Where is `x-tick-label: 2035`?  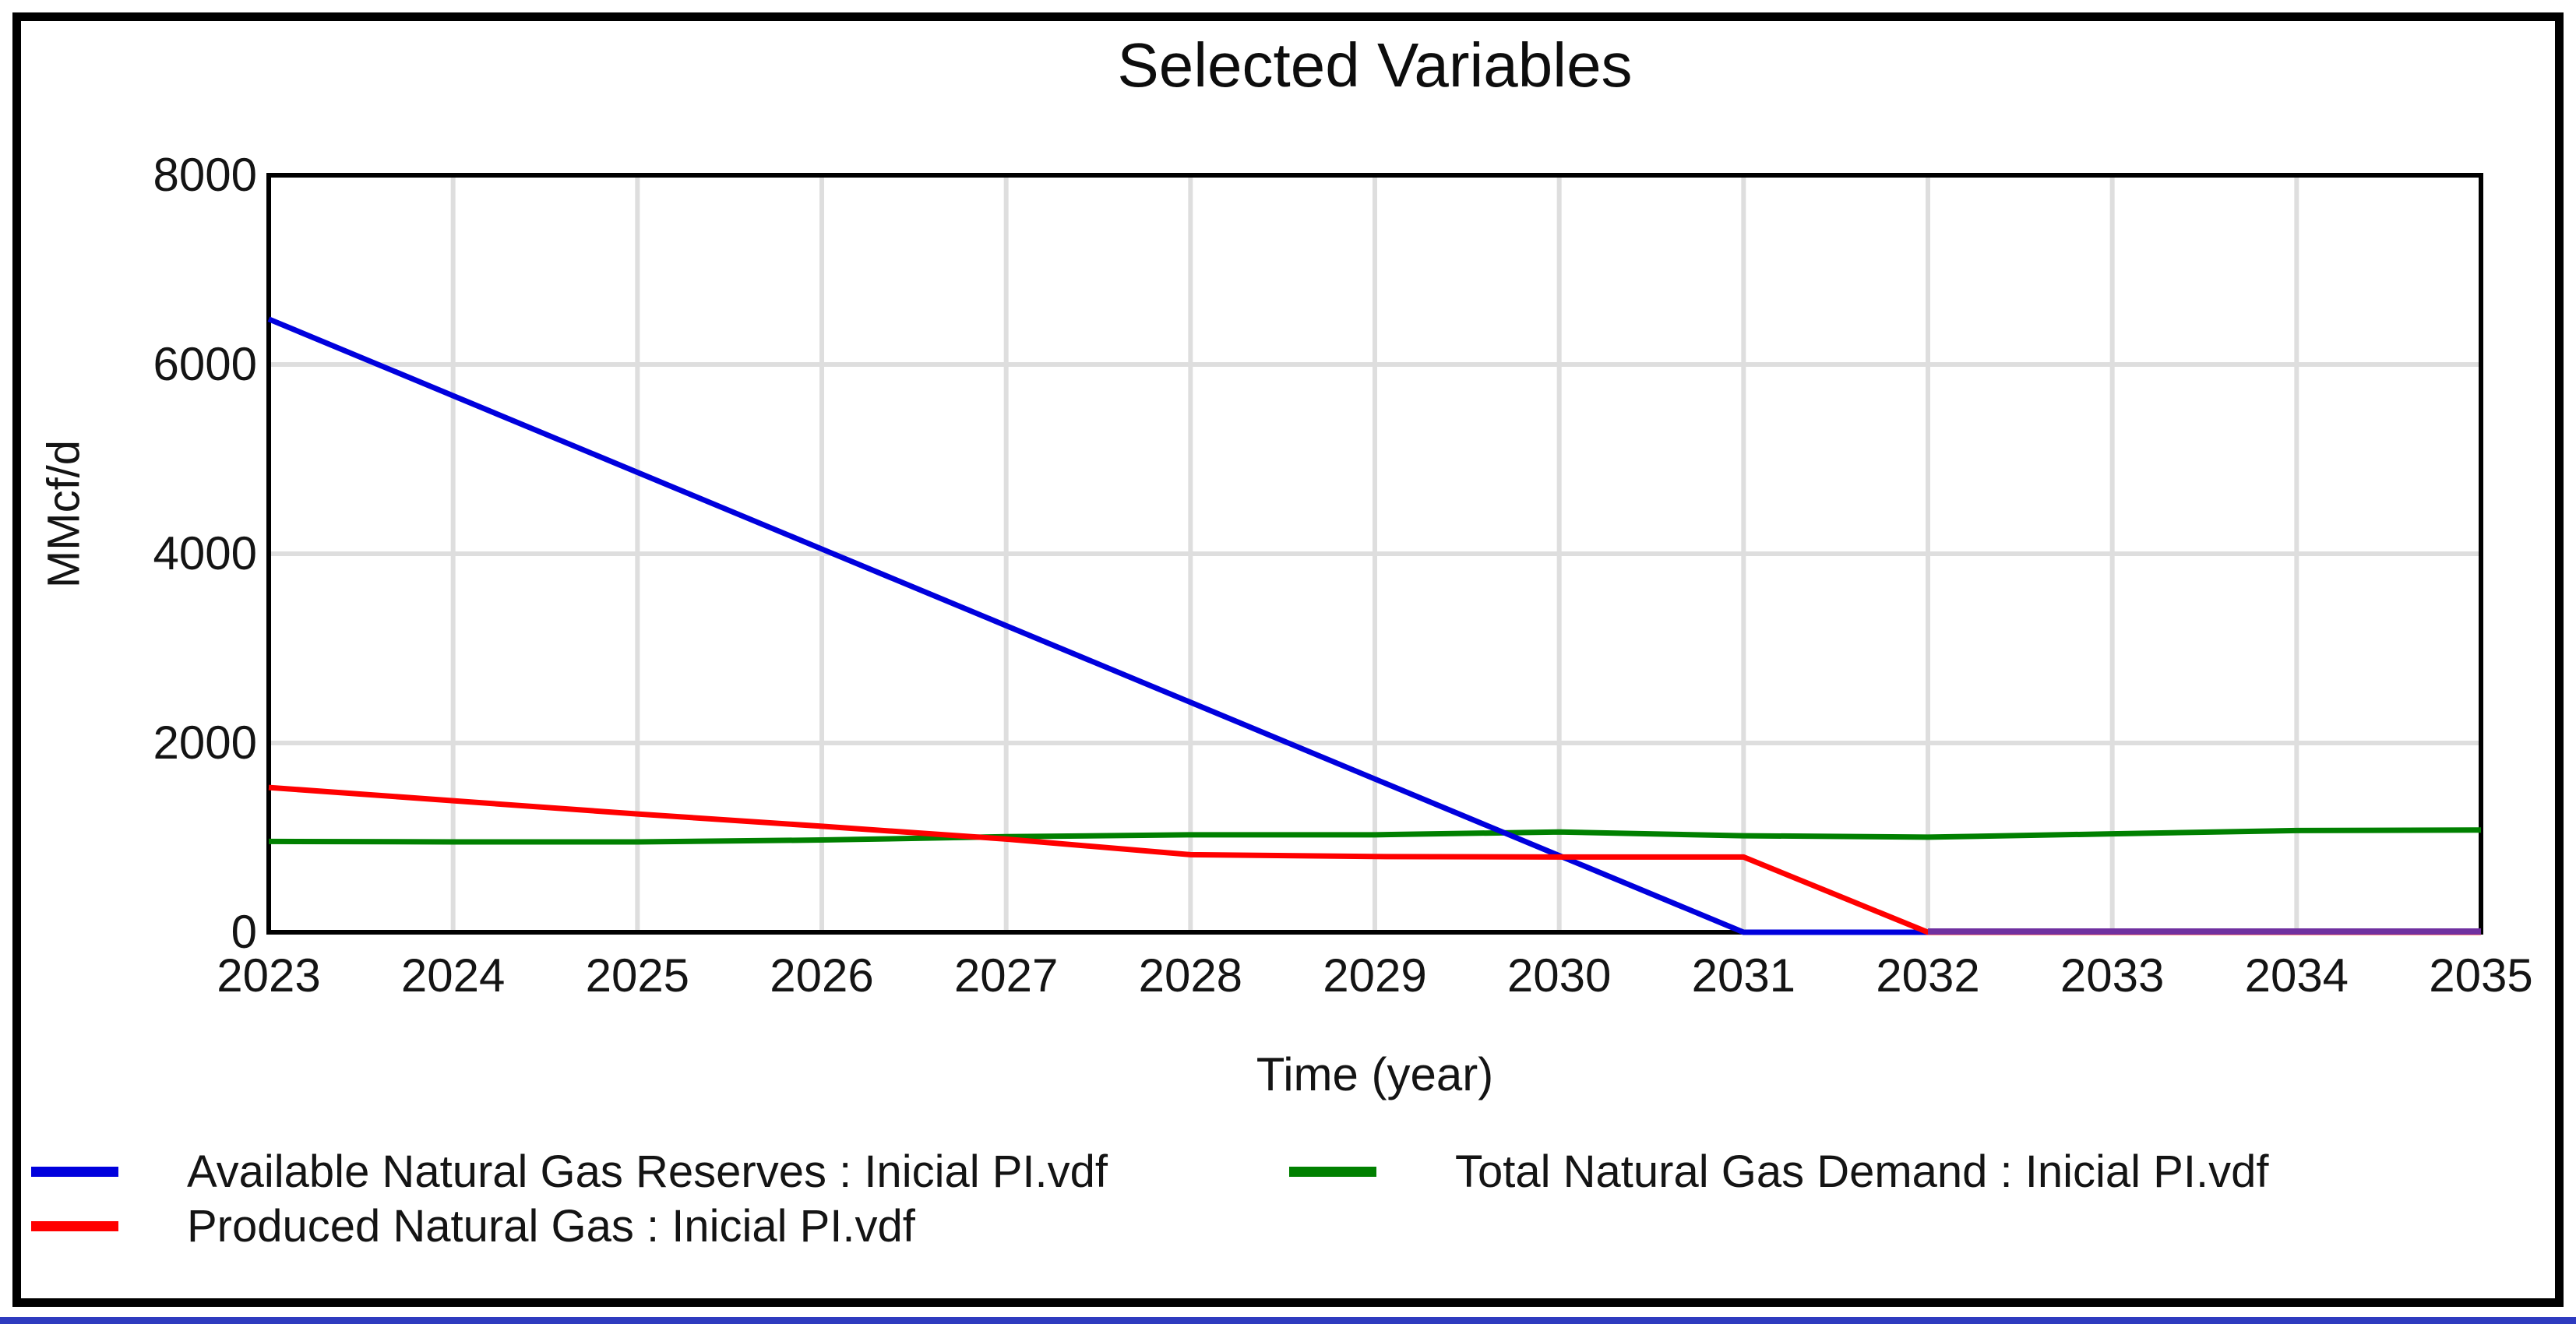
x-tick-label: 2035 is located at coordinates (2481, 975).